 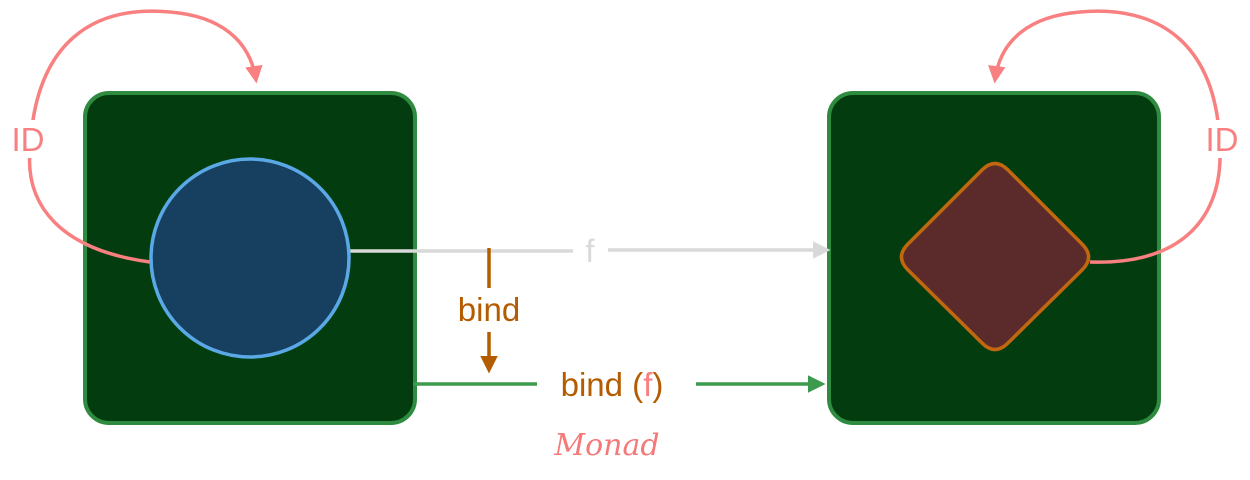 What do you see at coordinates (1105, 136) in the screenshot?
I see `right-identity-arrow` at bounding box center [1105, 136].